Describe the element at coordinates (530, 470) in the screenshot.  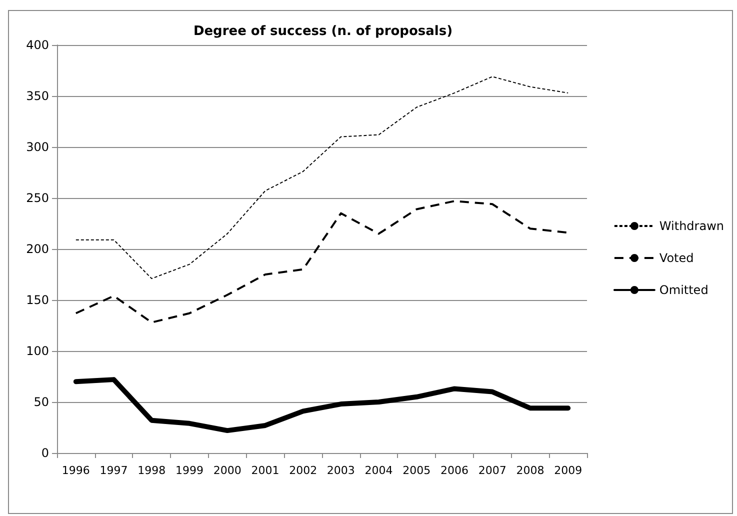
I see `x-tick-label: 2008` at that location.